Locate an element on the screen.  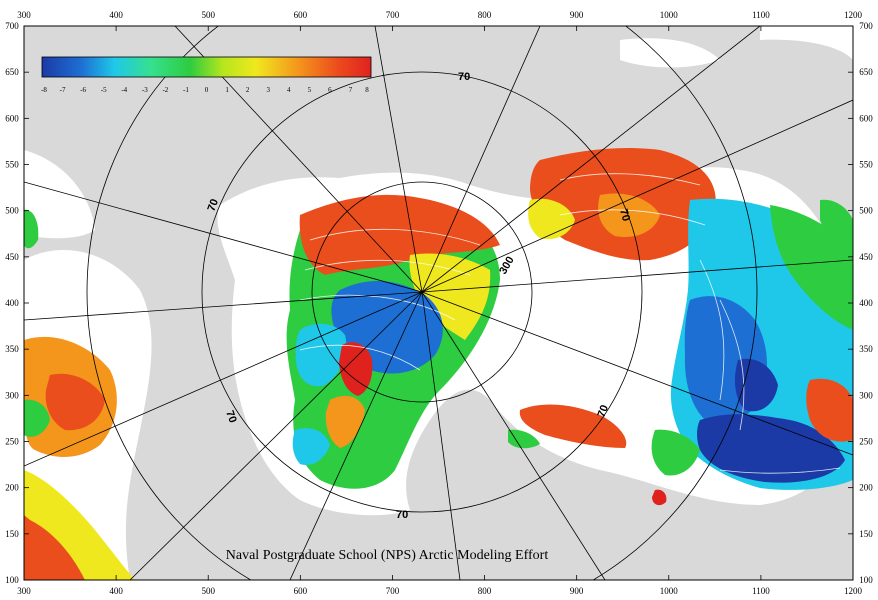
x-tick-label-top: 1100 is located at coordinates (761, 15).